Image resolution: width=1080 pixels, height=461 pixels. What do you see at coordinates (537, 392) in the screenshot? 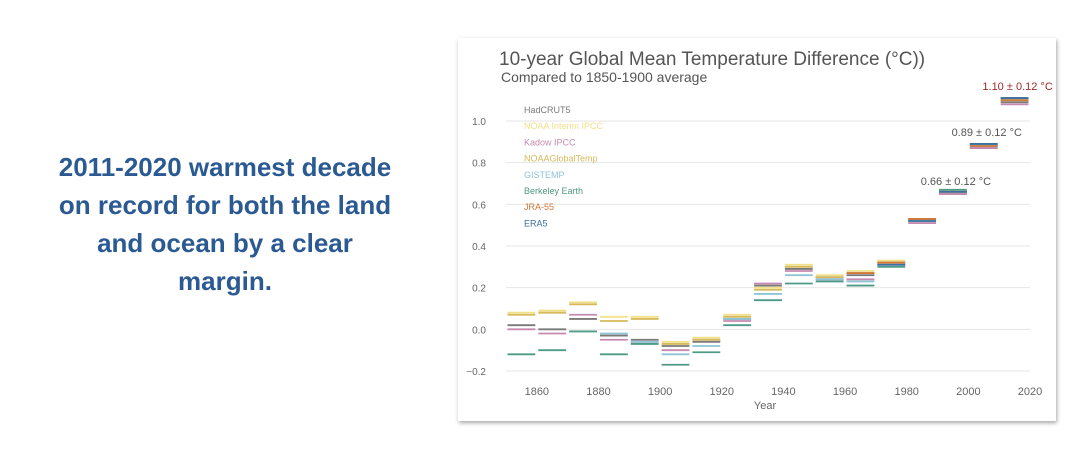
I see `x-tick-label: 1860` at bounding box center [537, 392].